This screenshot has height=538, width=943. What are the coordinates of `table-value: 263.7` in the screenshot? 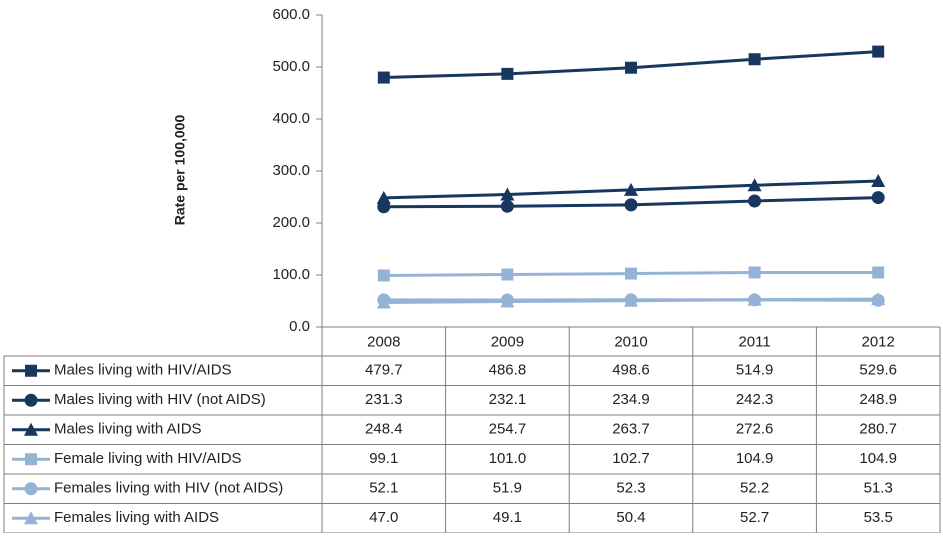 It's located at (631, 429).